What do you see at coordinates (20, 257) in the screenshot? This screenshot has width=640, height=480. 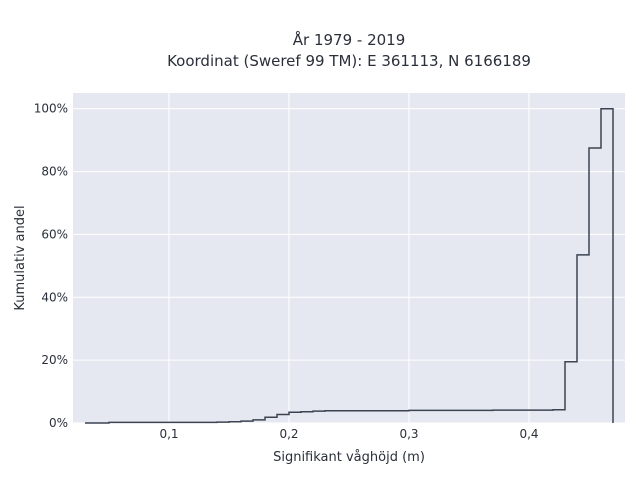 I see `y-axis-label: Kumulativ andel` at bounding box center [20, 257].